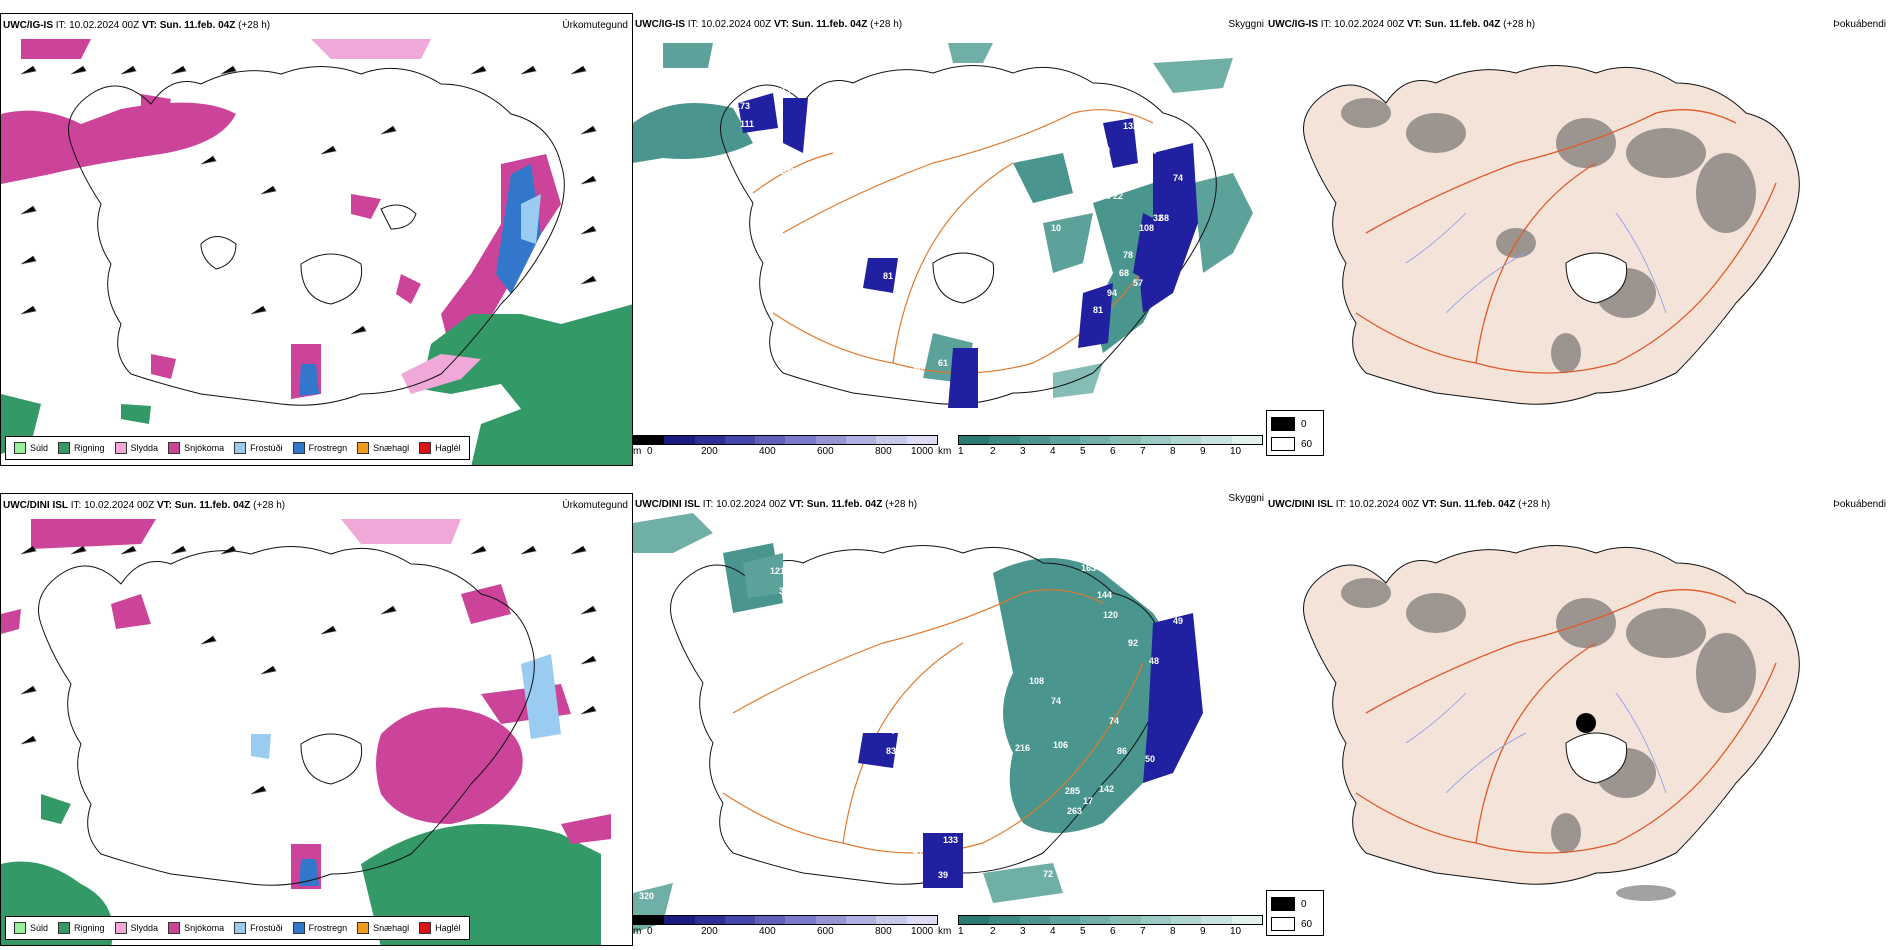 Image resolution: width=1900 pixels, height=950 pixels. Describe the element at coordinates (1112, 293) in the screenshot. I see `cloud-label: 94` at that location.